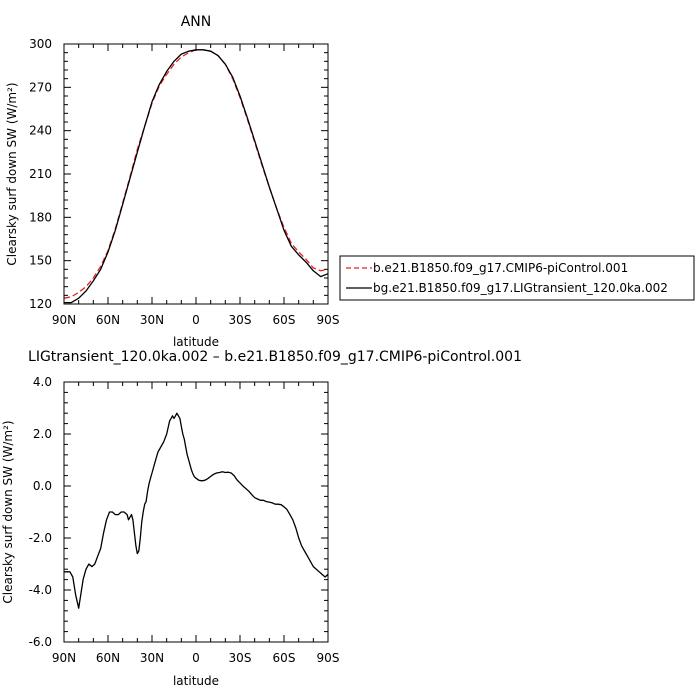  I want to click on y-tick-label: 150, so click(40, 261).